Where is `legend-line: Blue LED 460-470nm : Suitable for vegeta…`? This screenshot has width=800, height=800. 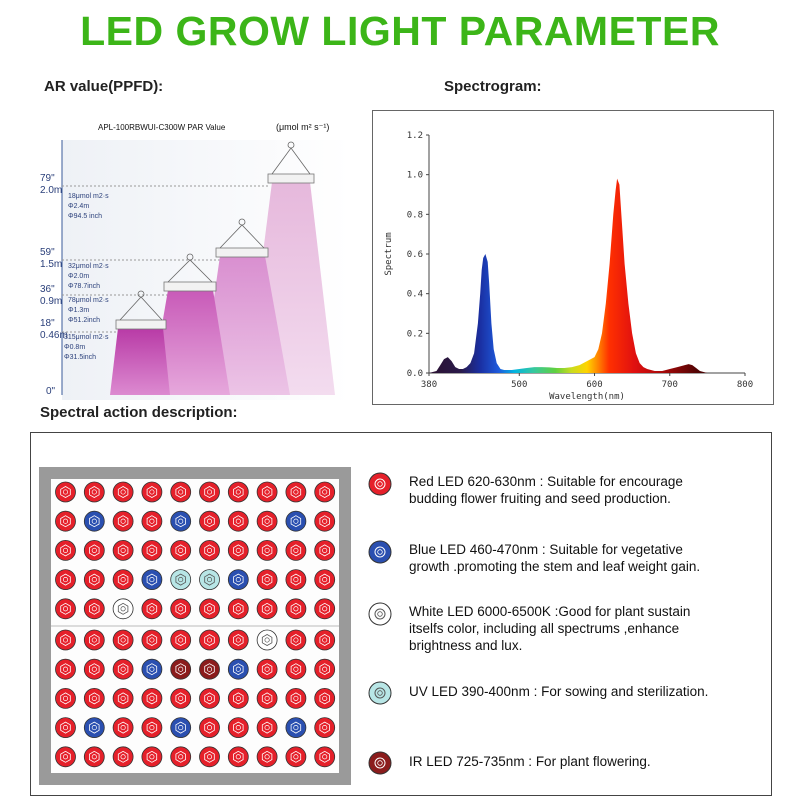
legend-line: Blue LED 460-470nm : Suitable for vegeta… is located at coordinates (546, 549).